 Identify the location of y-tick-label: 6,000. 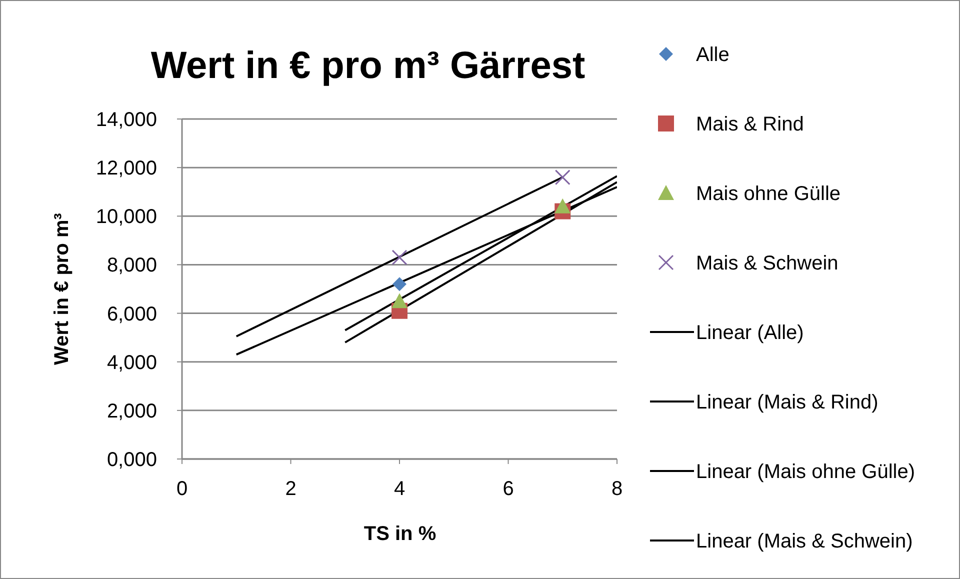
(131, 314).